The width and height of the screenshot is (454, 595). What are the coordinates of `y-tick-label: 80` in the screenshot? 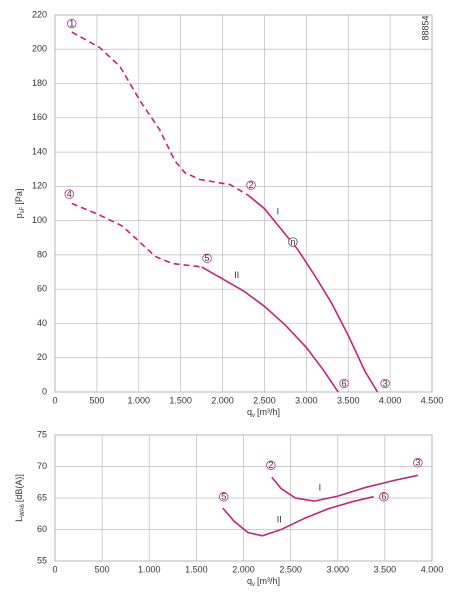 It's located at (42, 254).